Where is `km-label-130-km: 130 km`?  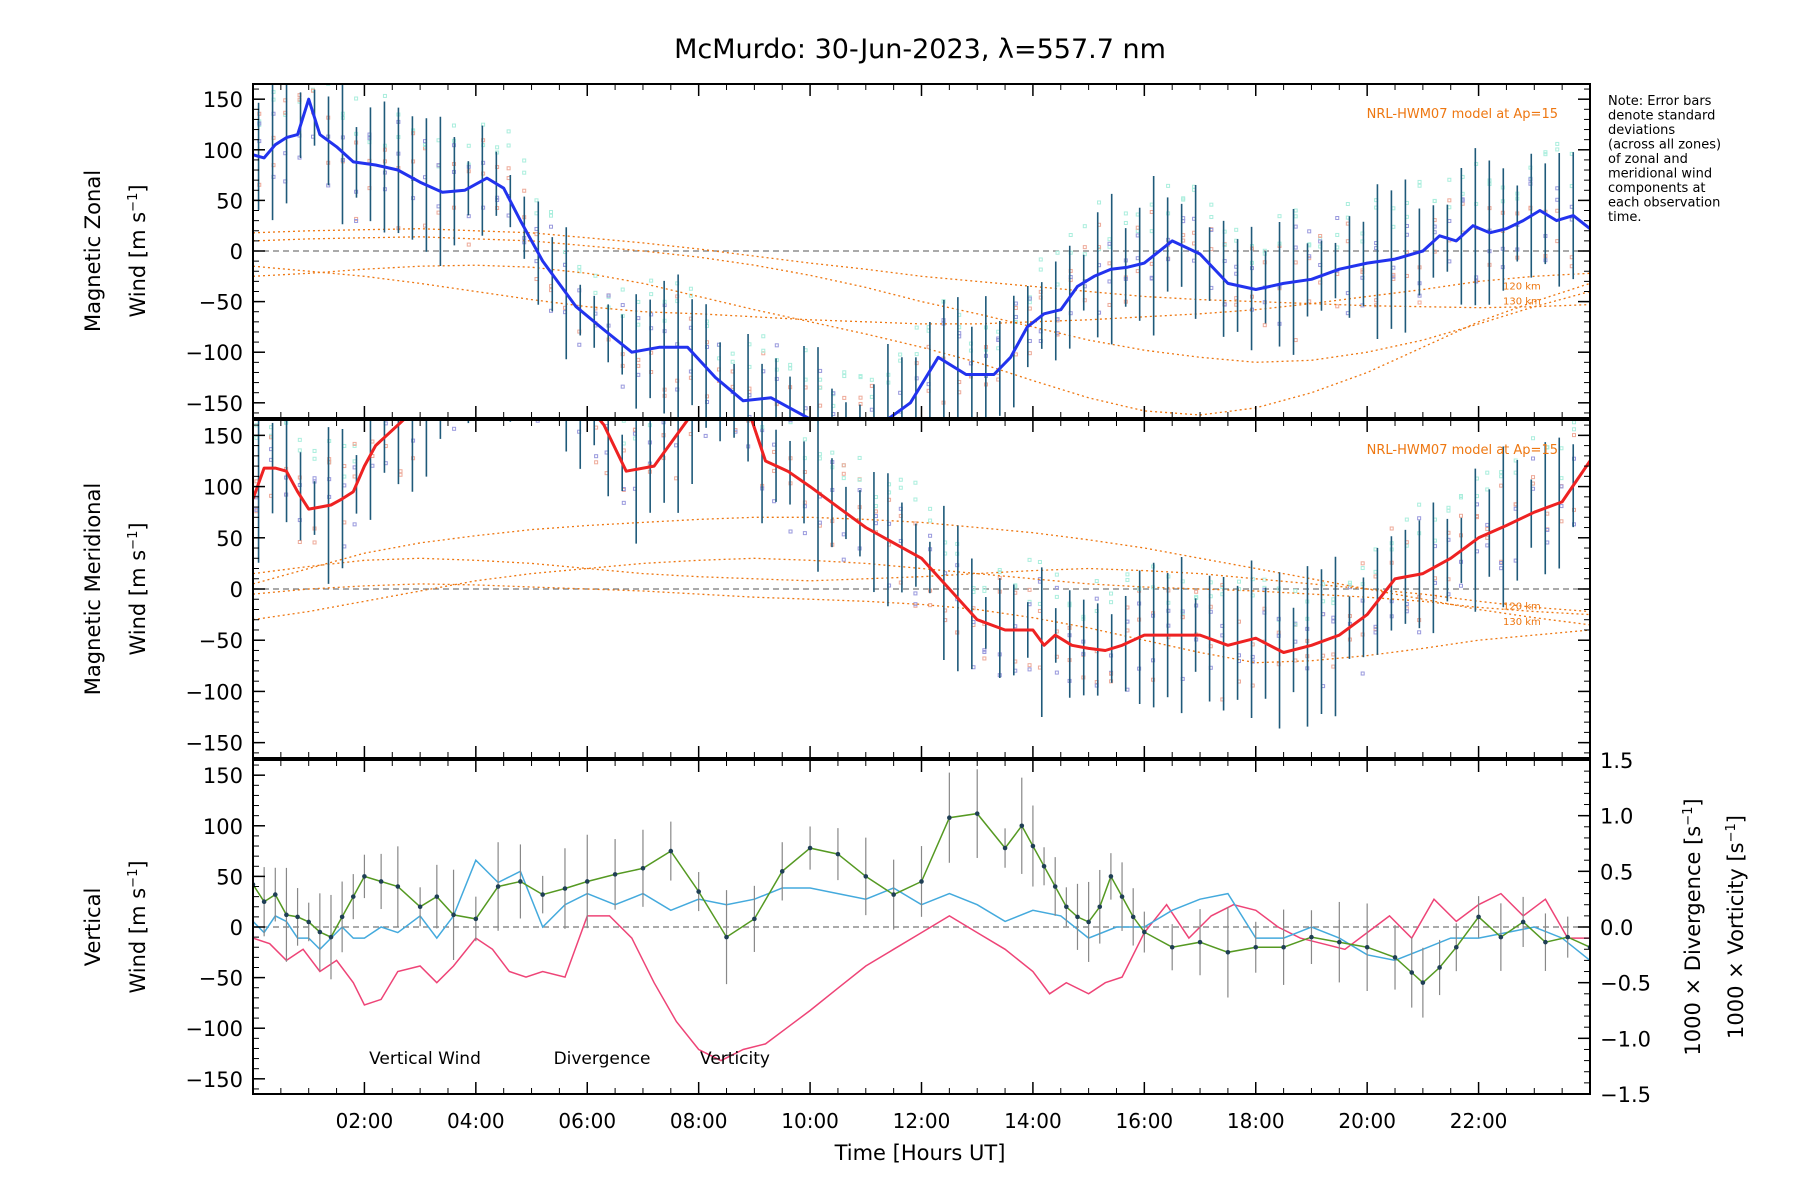
km-label-130-km: 130 km is located at coordinates (1522, 302).